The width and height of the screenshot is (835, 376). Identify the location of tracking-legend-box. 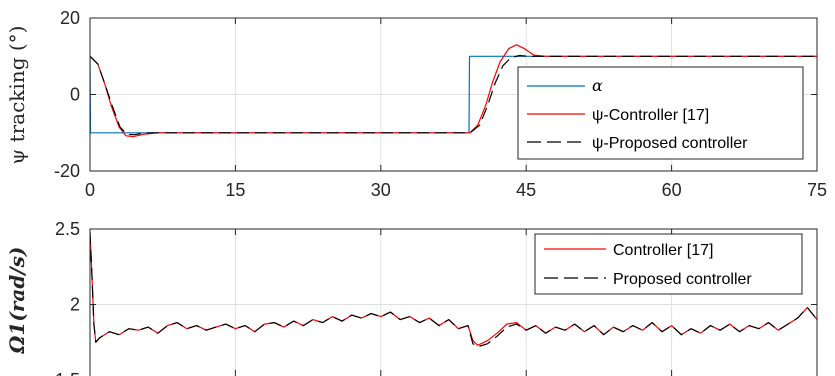
(660, 113).